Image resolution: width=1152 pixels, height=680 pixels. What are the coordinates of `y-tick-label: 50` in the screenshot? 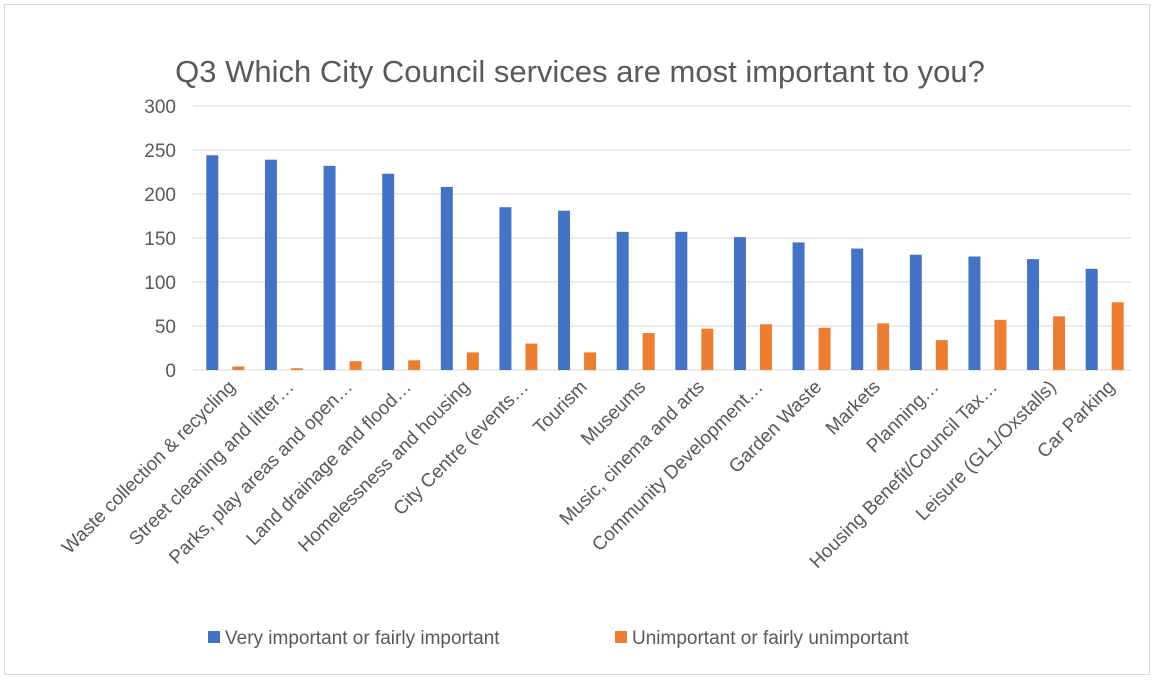 It's located at (165, 327).